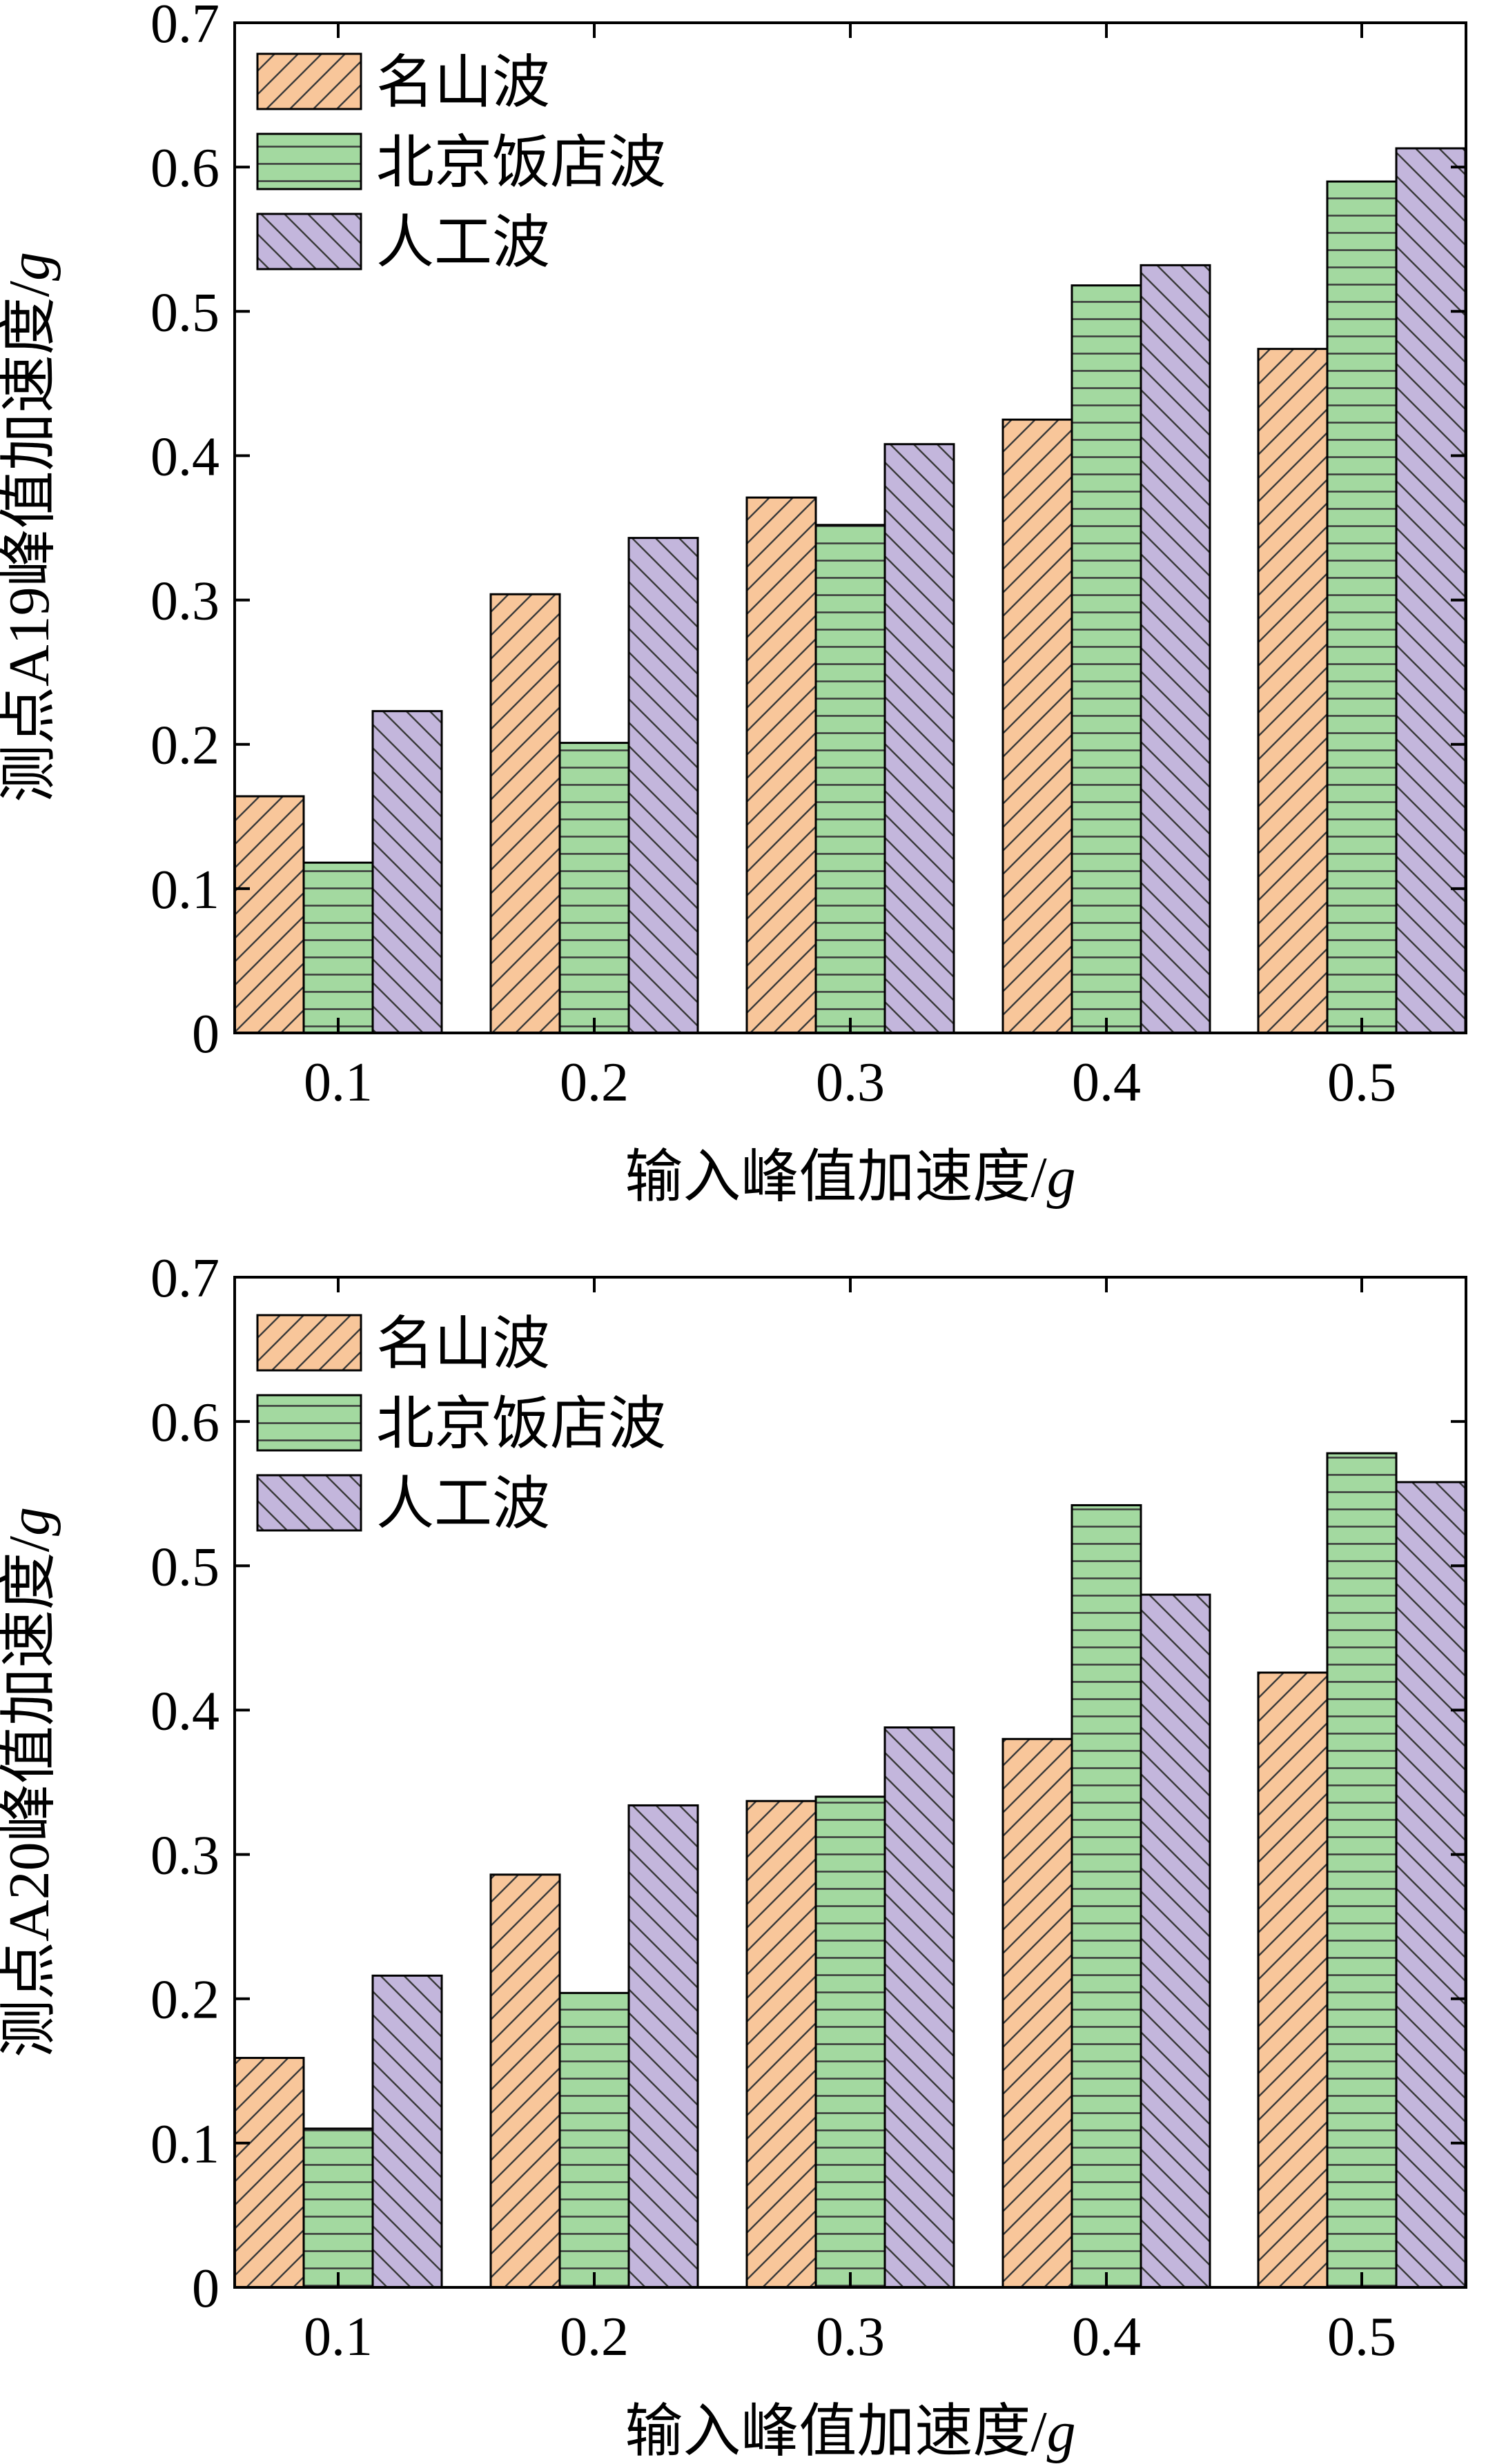 The image size is (1486, 2464). What do you see at coordinates (31, 527) in the screenshot?
I see `y-axis-title: 测点A19峰值加速度/g` at bounding box center [31, 527].